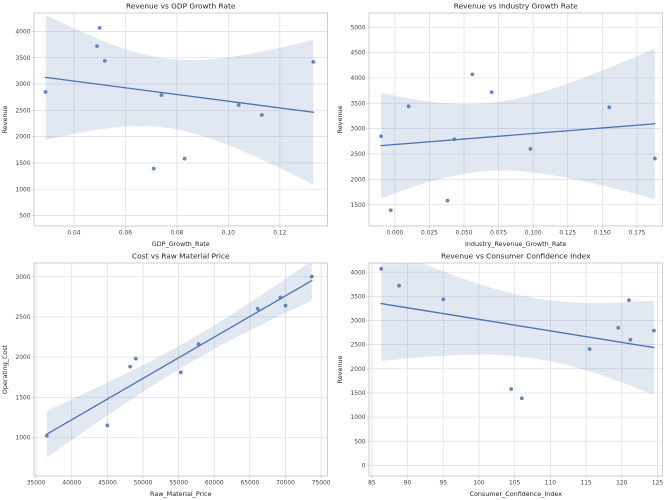 The width and height of the screenshot is (669, 500). I want to click on x-tick-label: 55000, so click(178, 484).